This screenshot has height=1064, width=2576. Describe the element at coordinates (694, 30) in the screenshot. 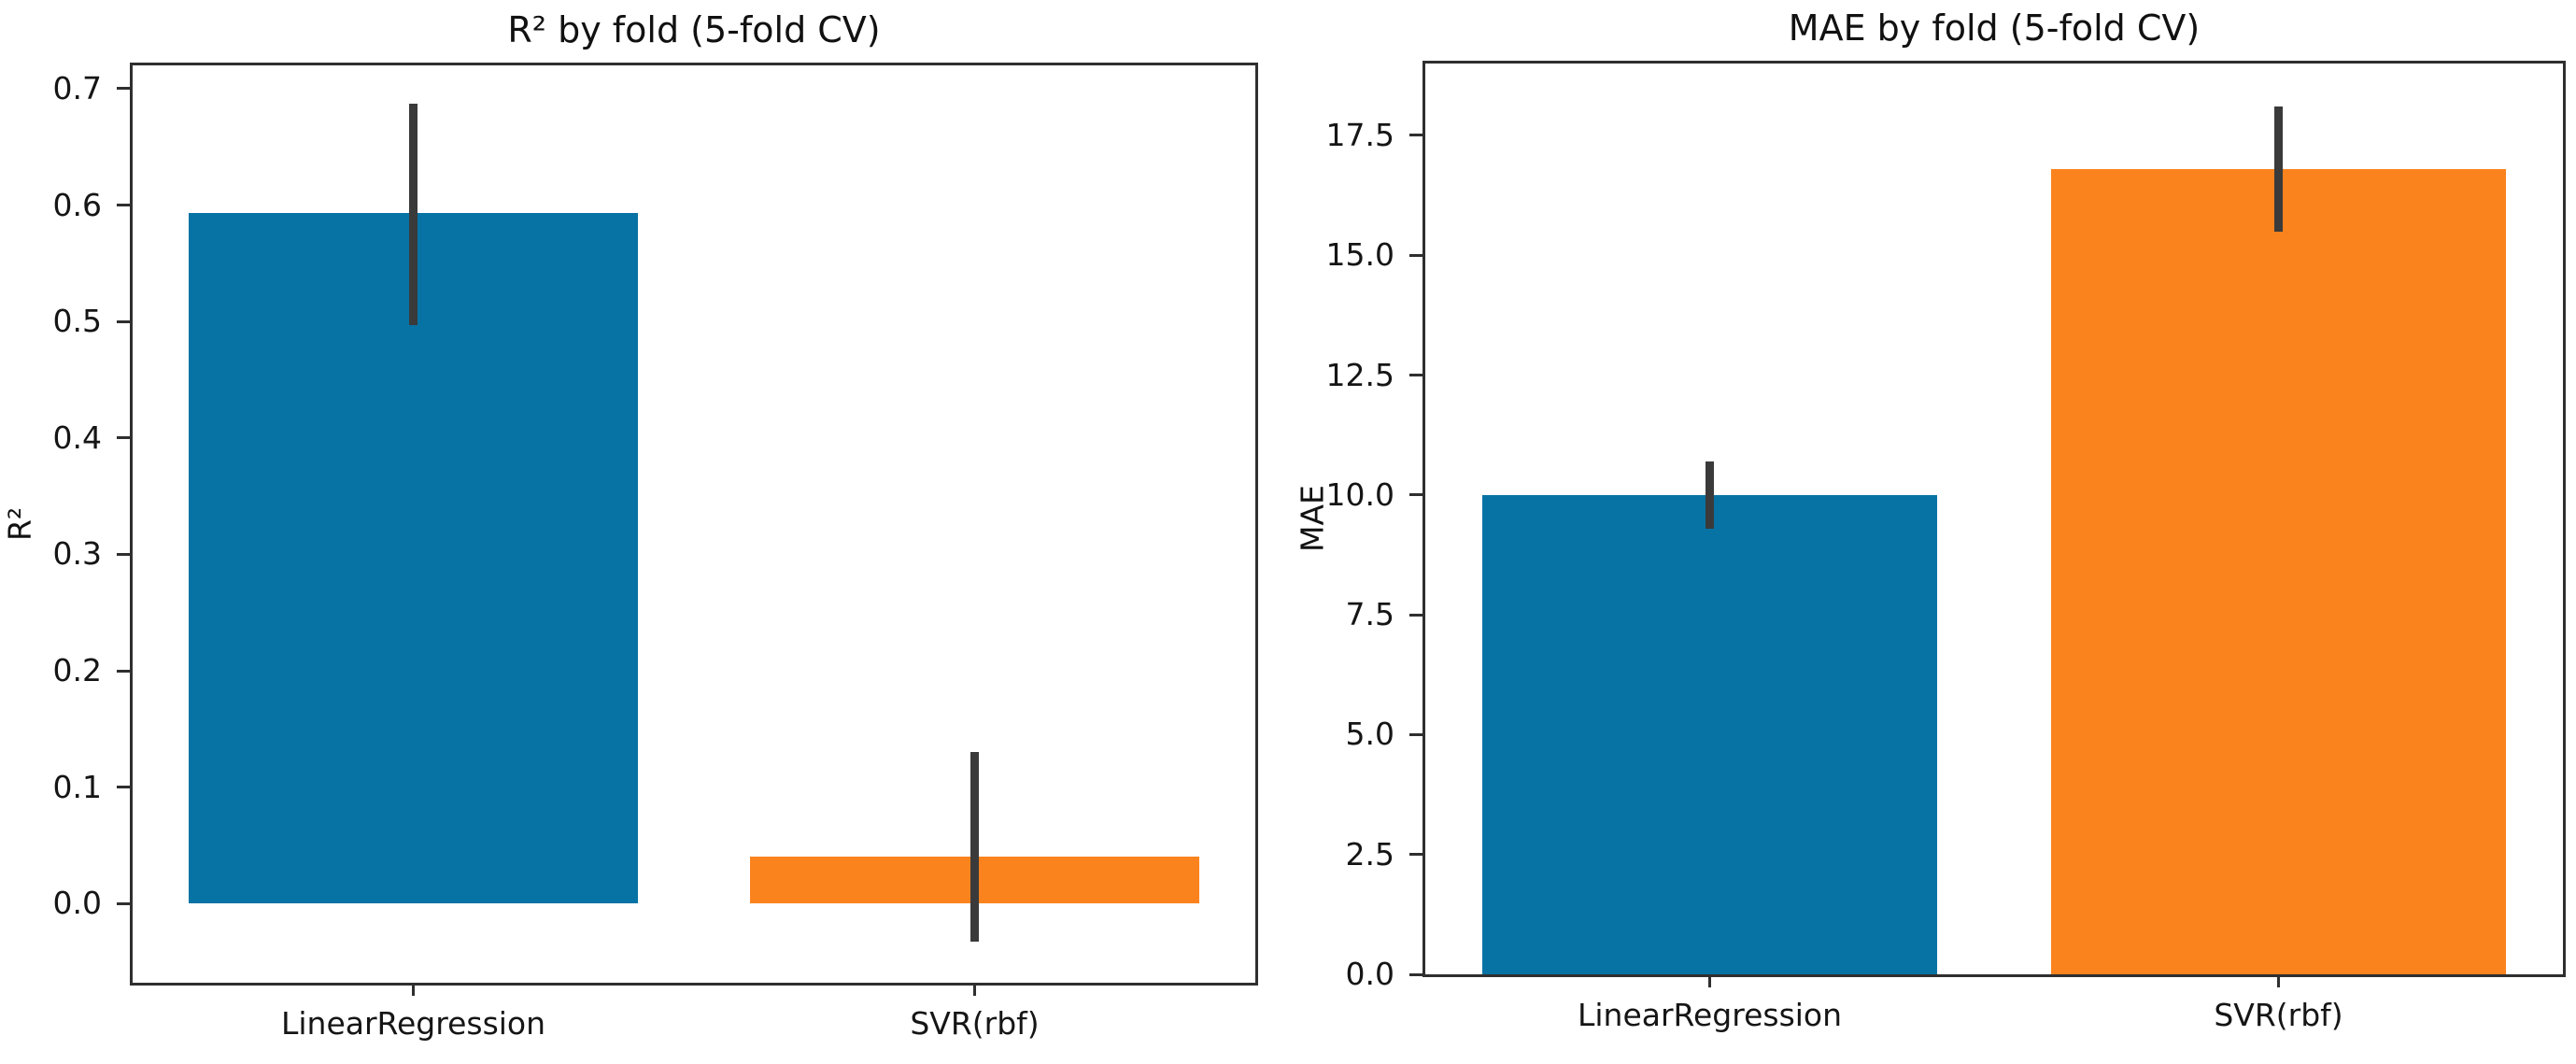

I see `chart-title-r2: R² by fold (5-fold CV)` at that location.